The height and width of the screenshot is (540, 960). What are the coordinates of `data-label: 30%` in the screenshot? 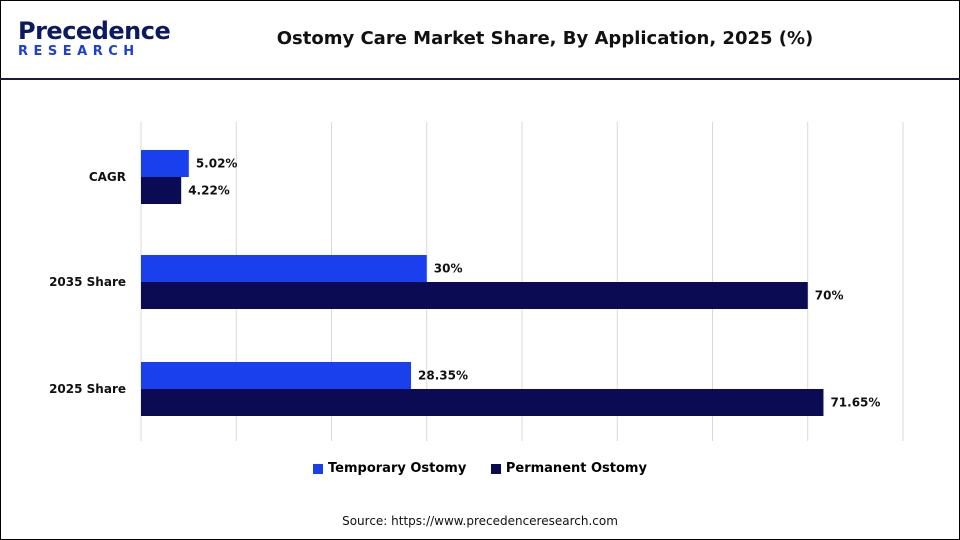 It's located at (448, 269).